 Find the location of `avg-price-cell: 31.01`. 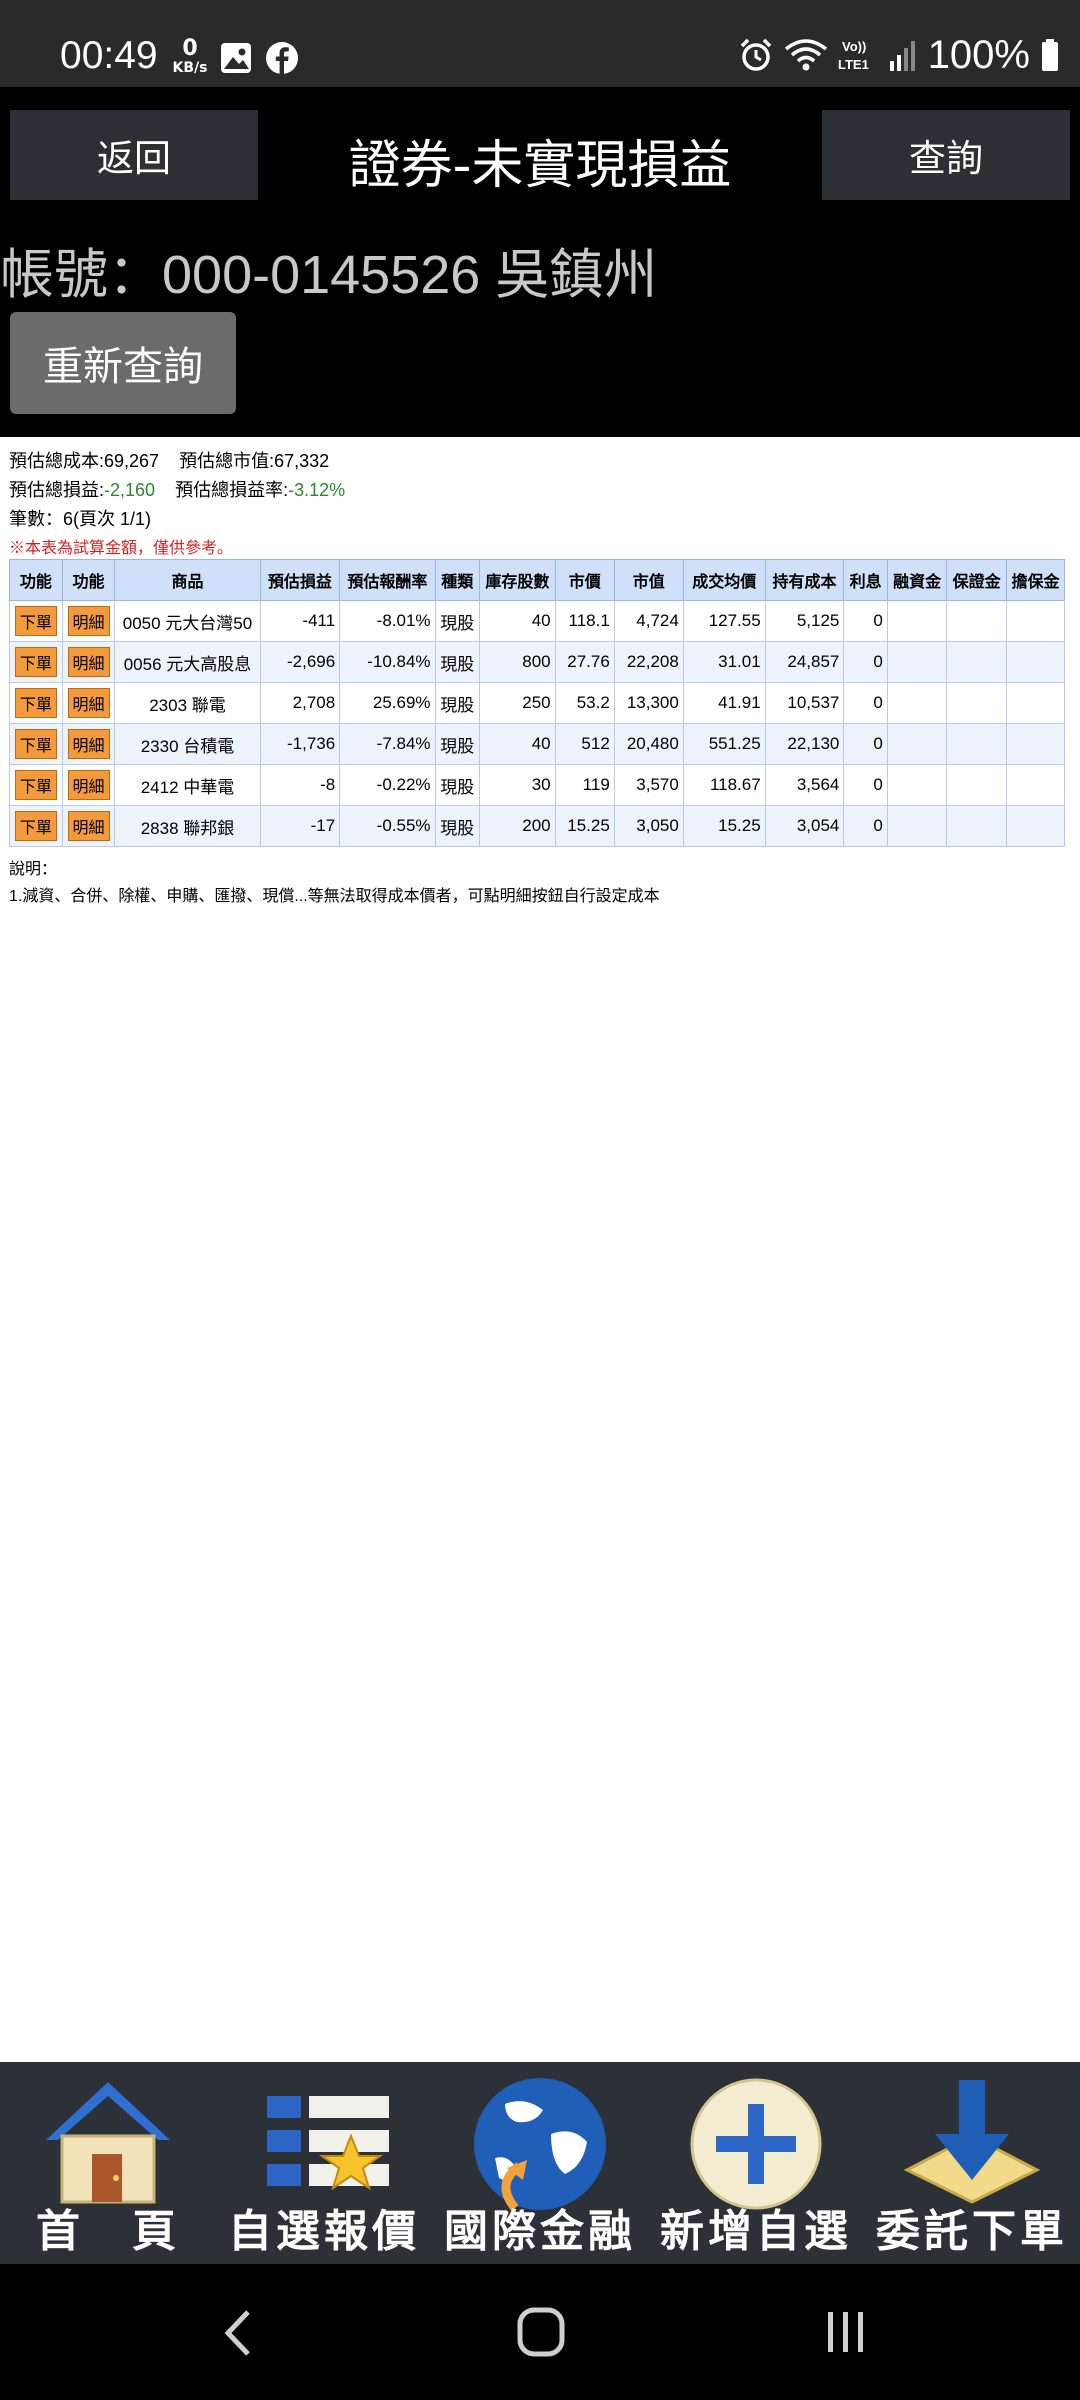

avg-price-cell: 31.01 is located at coordinates (724, 662).